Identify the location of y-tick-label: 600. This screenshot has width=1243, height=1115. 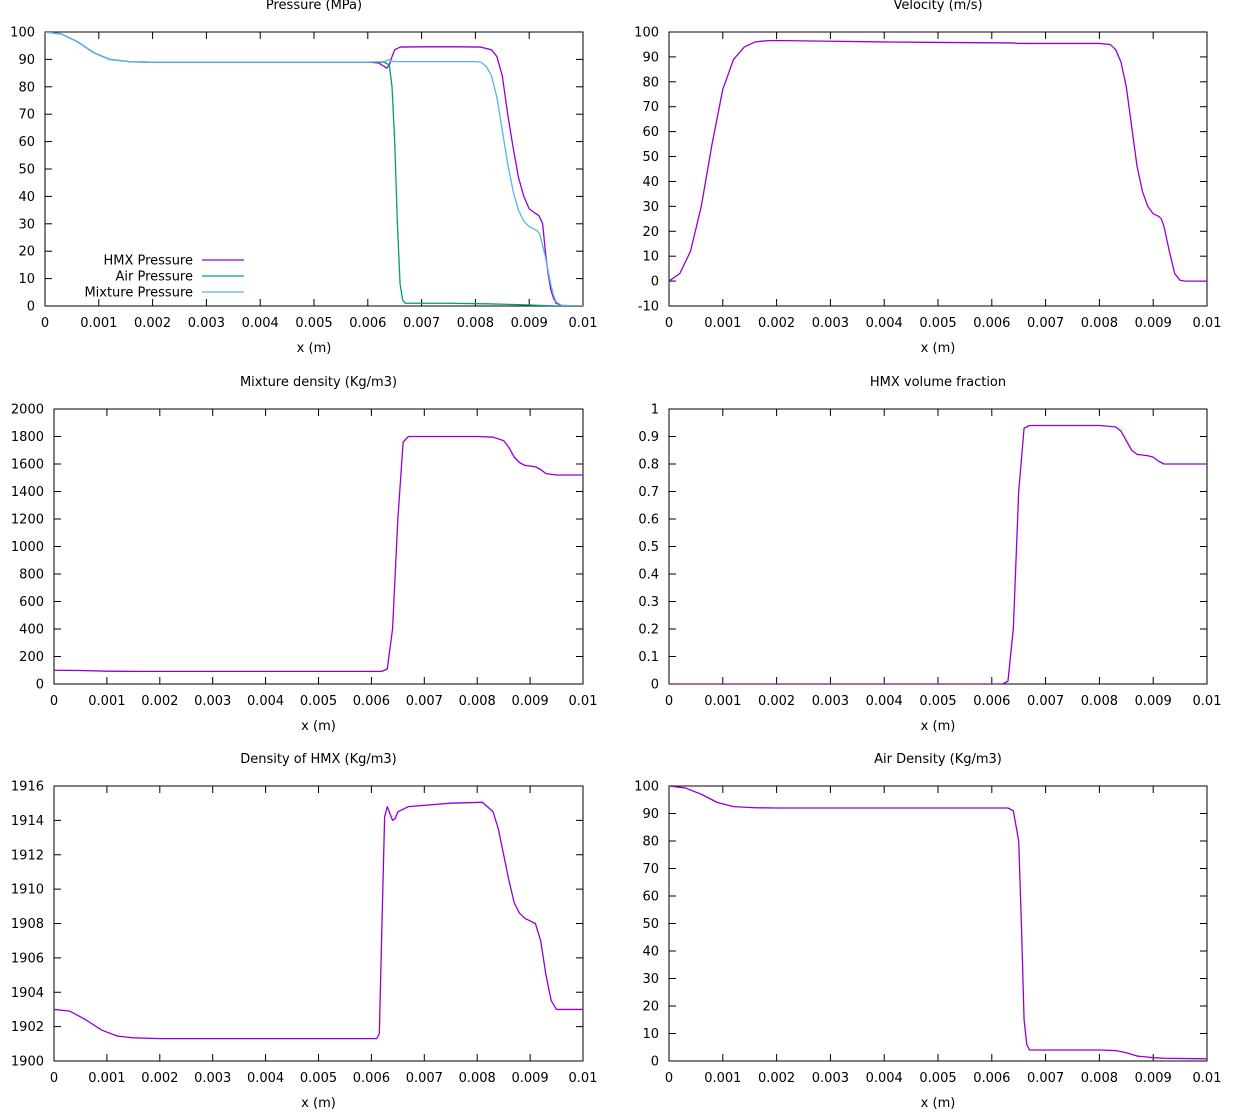
(31, 602).